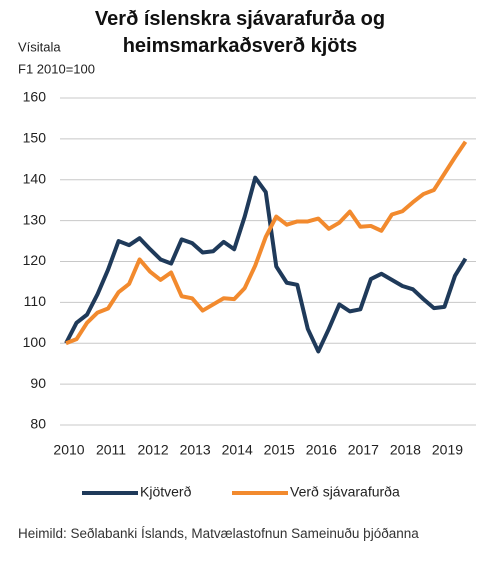 This screenshot has height=567, width=483. I want to click on x-tick-label: 2016, so click(321, 450).